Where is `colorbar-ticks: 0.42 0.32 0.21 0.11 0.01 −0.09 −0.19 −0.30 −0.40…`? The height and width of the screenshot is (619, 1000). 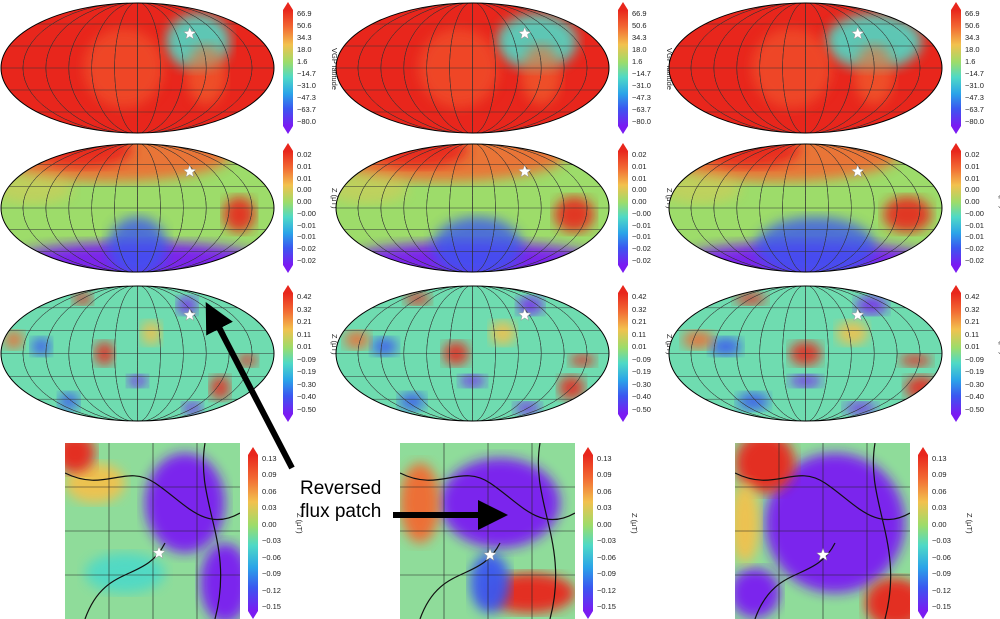 colorbar-ticks: 0.42 0.32 0.21 0.11 0.01 −0.09 −0.19 −0.30 −0.40… is located at coordinates (974, 353).